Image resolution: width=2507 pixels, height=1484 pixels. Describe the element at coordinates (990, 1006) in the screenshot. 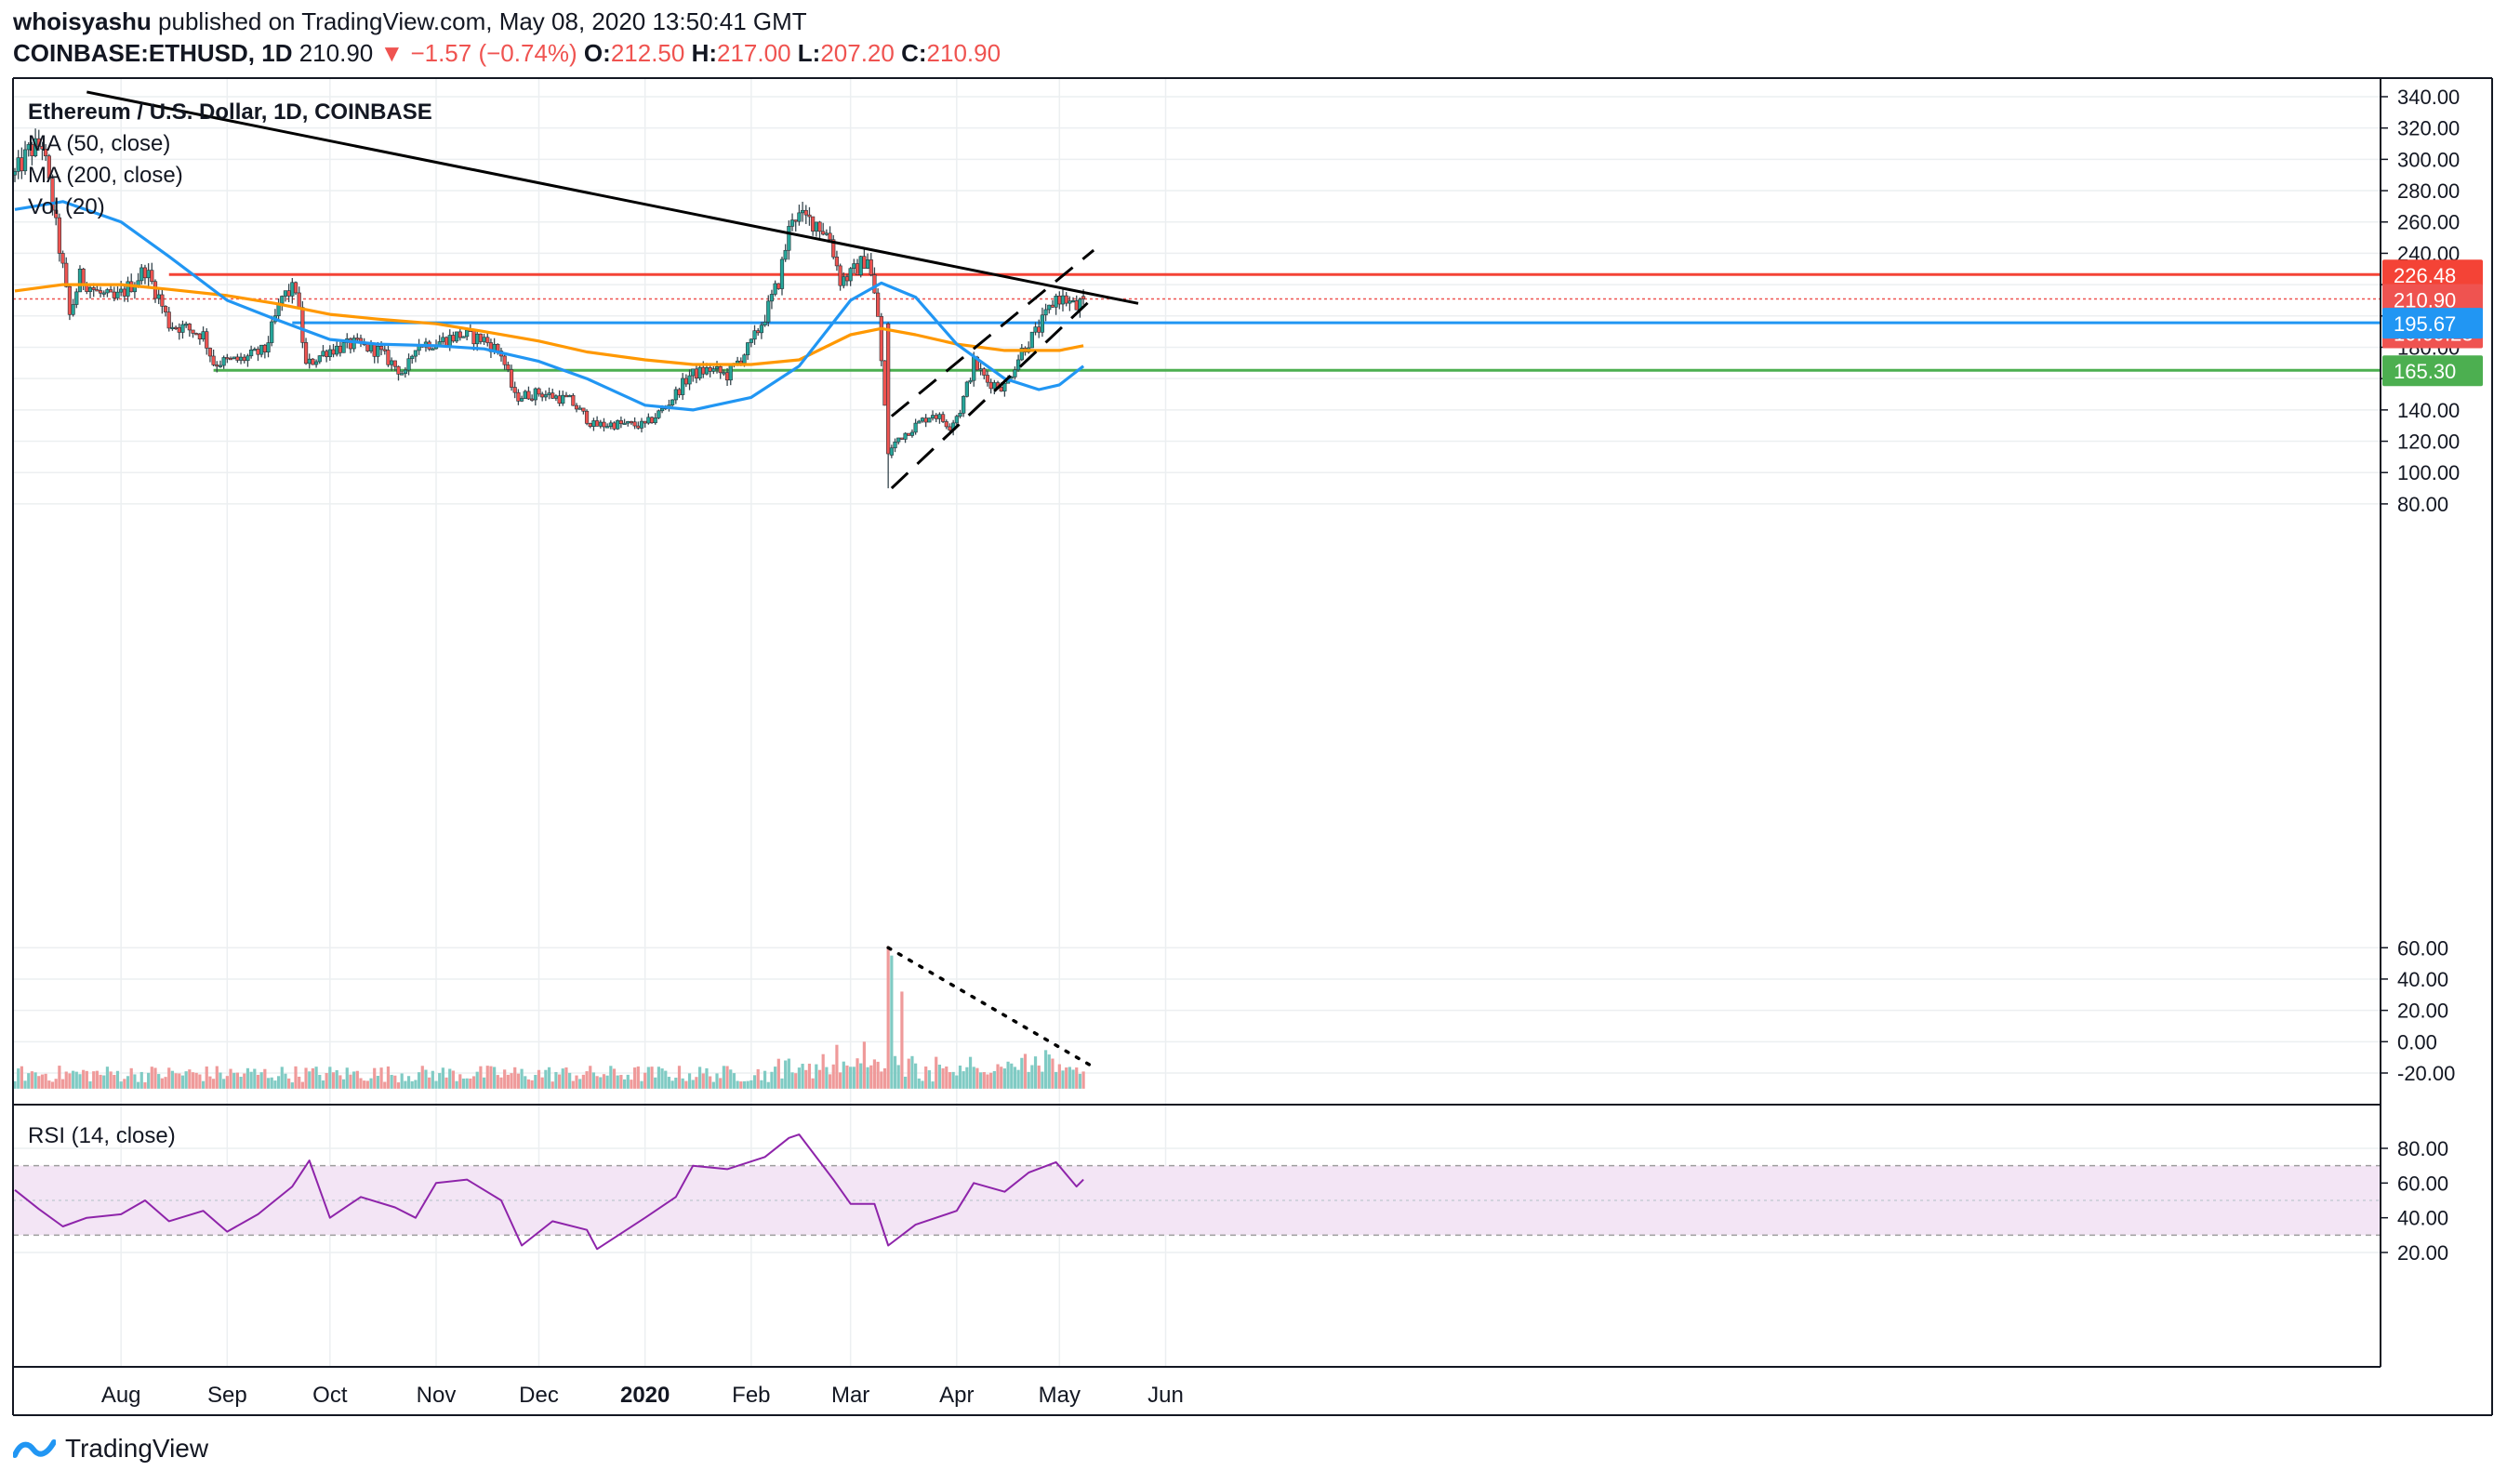

I see `volume-trendline` at that location.